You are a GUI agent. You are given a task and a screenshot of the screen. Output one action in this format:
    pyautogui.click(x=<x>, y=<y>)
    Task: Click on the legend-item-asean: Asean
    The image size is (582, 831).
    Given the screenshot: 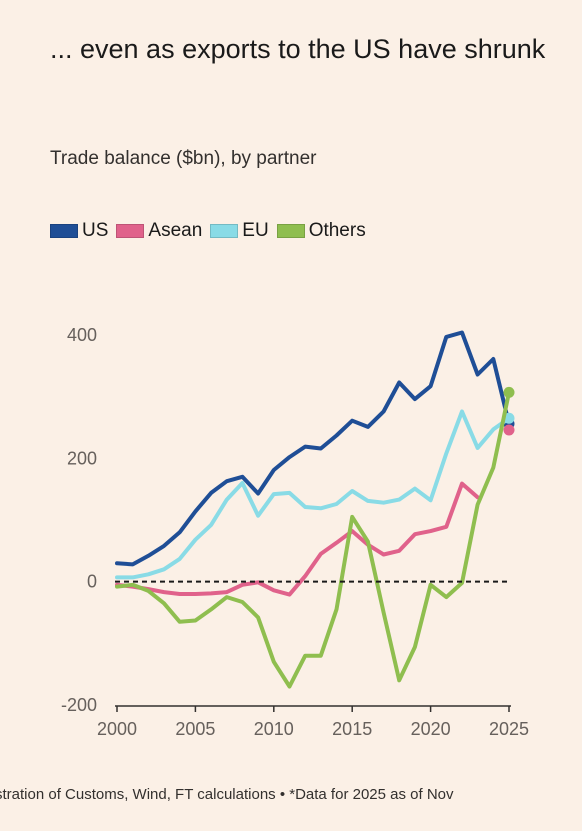 What is the action you would take?
    pyautogui.click(x=159, y=231)
    